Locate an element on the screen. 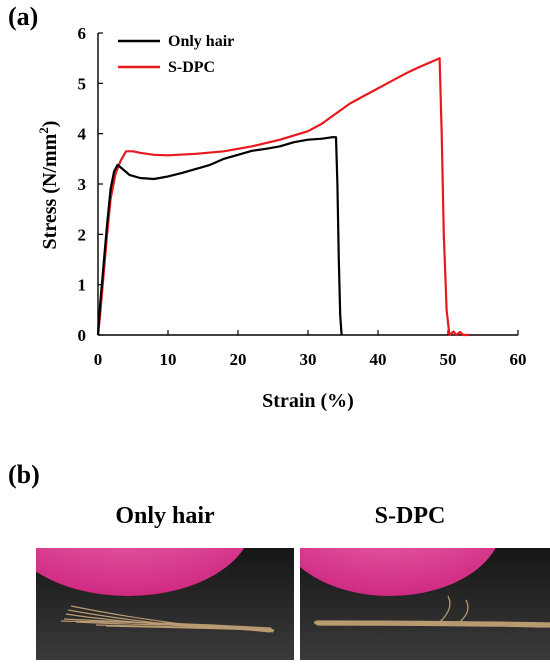  photo-title-s-dpc: S-DPC is located at coordinates (410, 516).